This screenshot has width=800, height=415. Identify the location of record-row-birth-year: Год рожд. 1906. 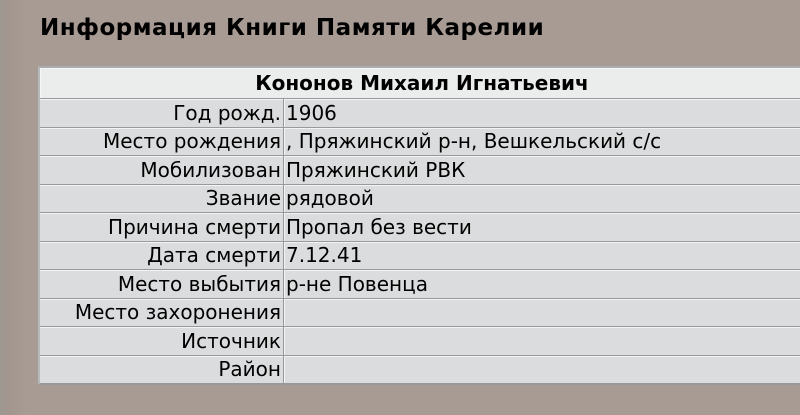
(420, 112).